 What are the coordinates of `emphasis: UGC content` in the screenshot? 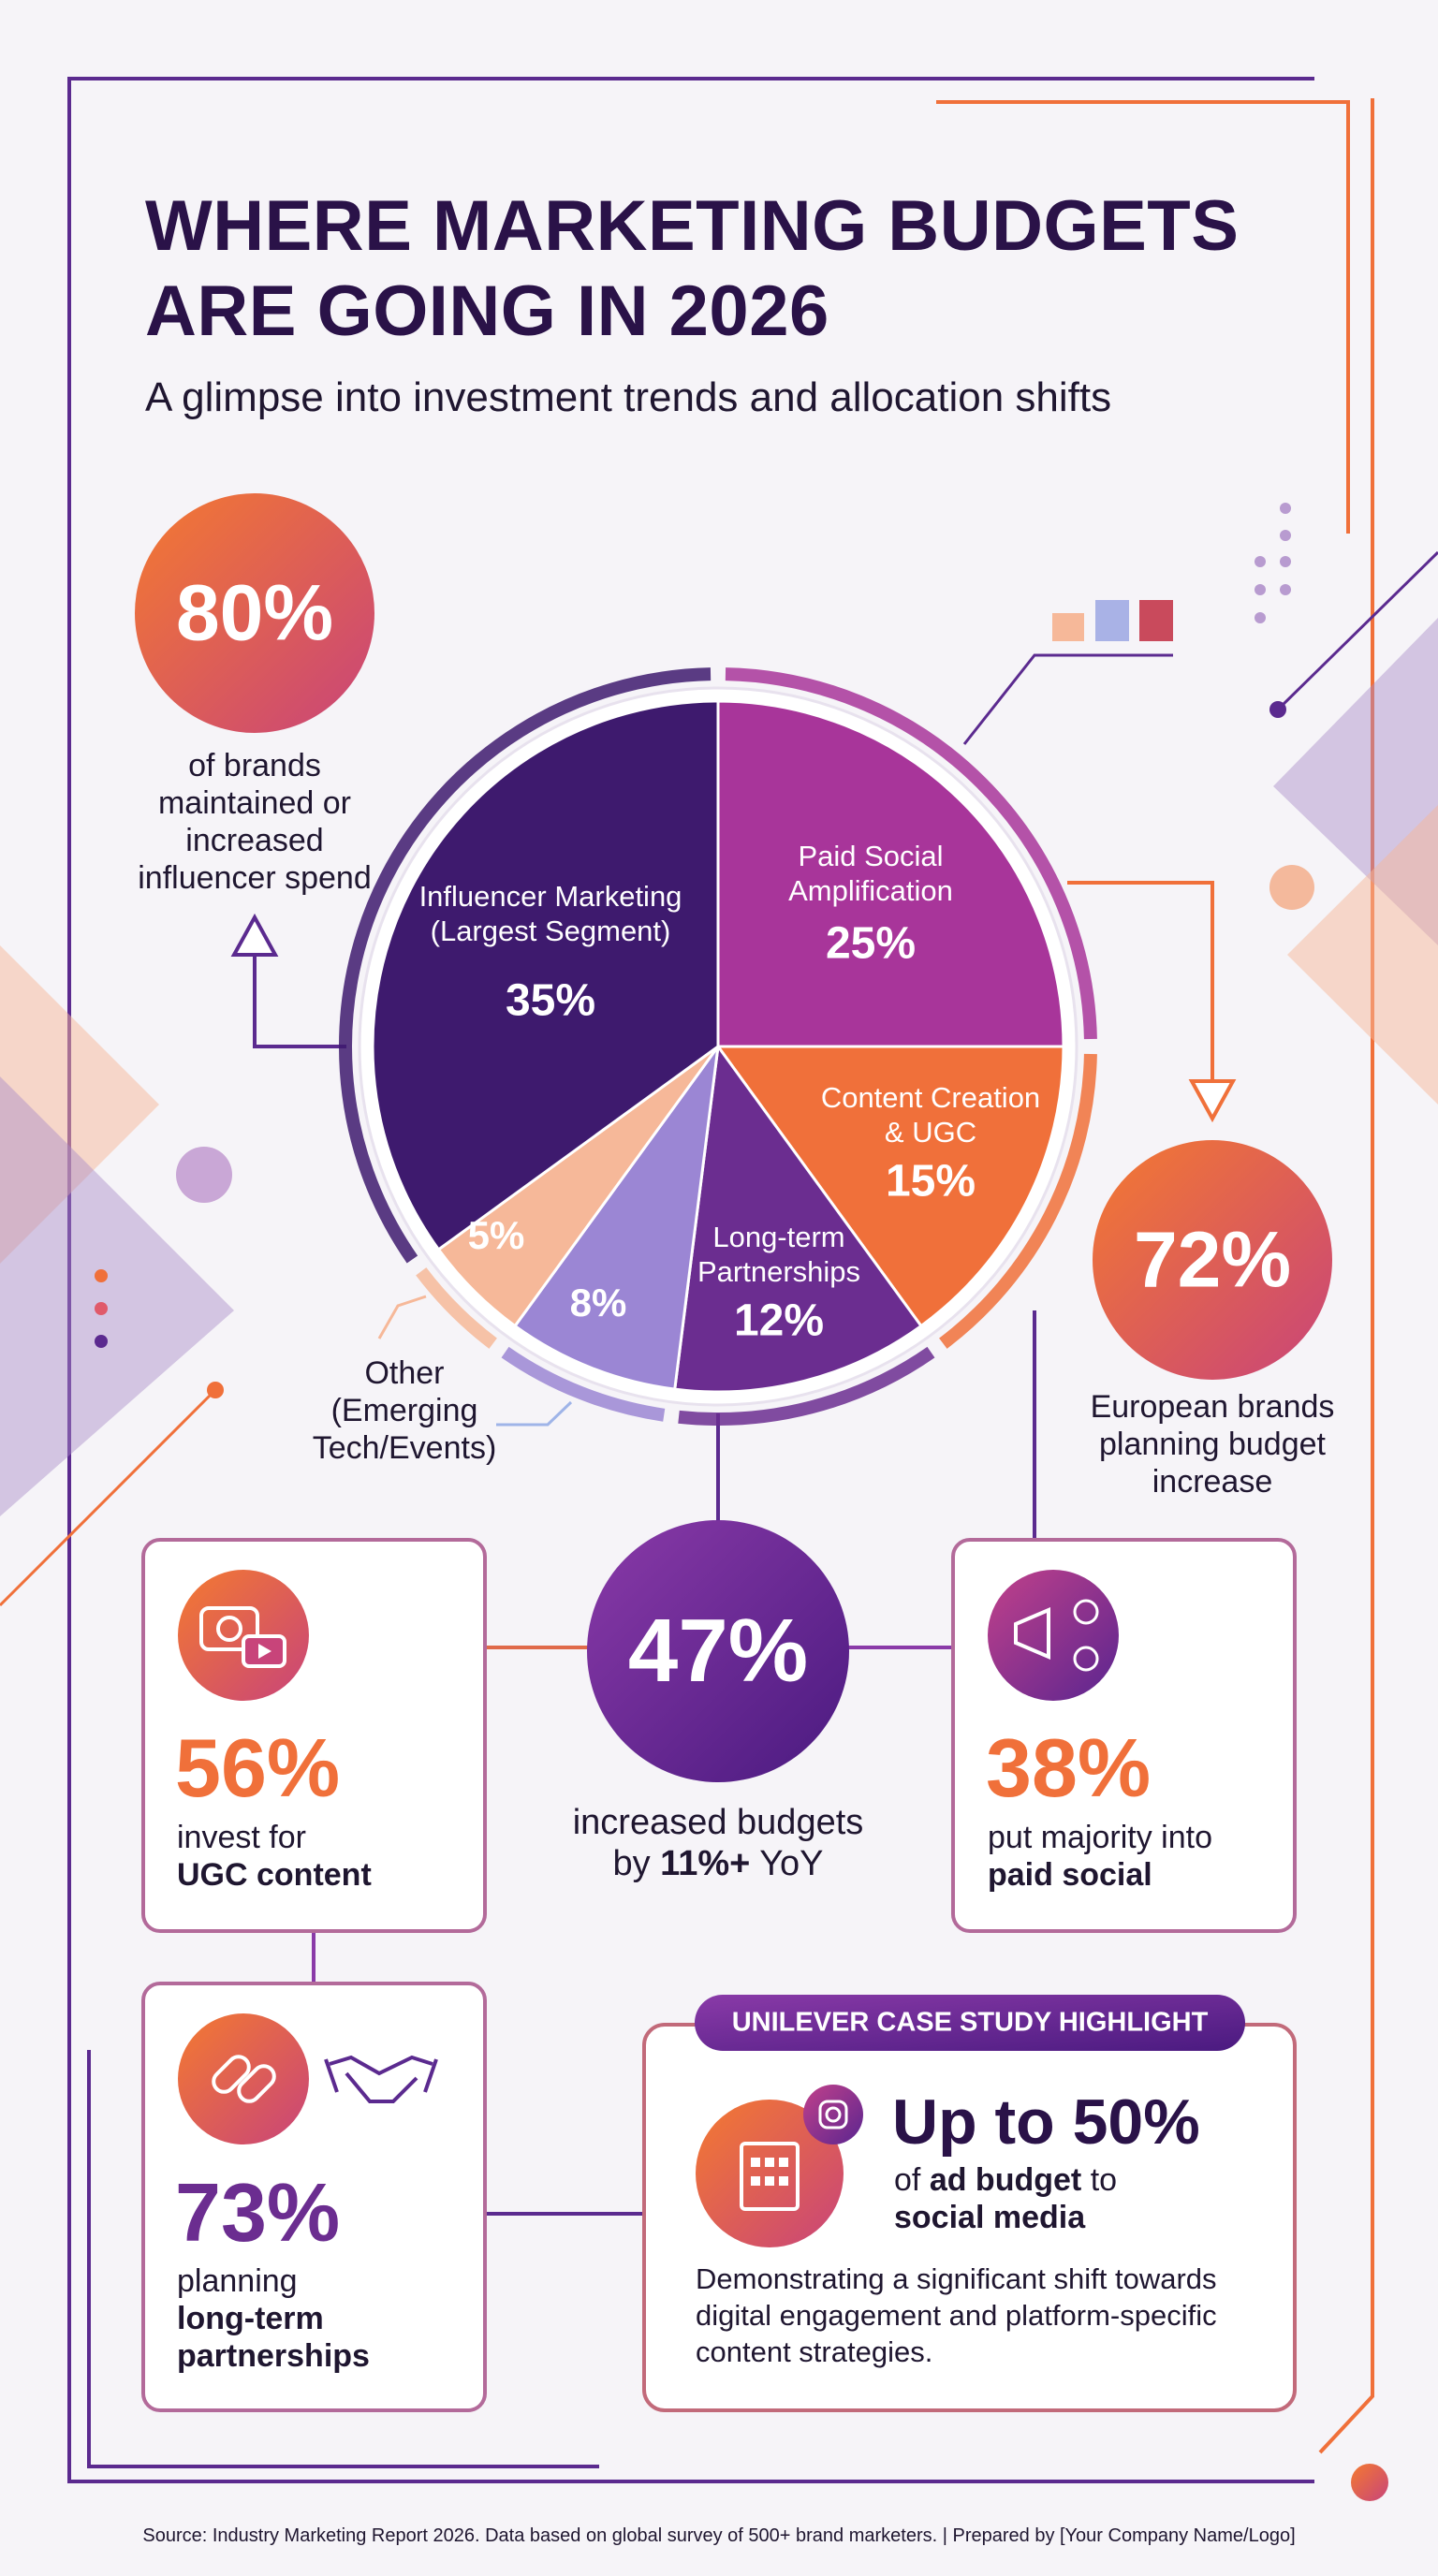 It's located at (274, 1875).